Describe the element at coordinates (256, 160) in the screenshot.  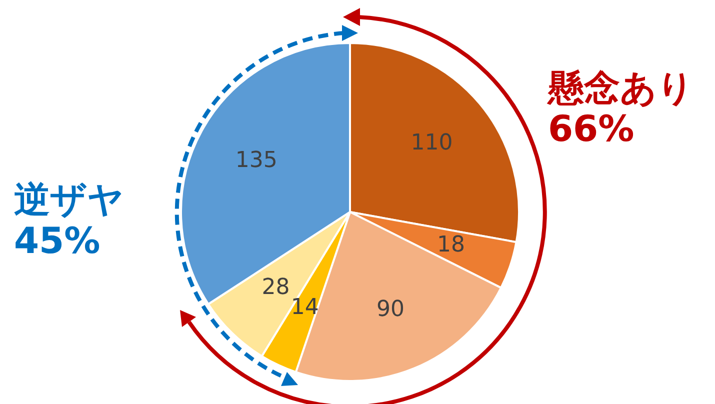
I see `data-label: 135` at that location.